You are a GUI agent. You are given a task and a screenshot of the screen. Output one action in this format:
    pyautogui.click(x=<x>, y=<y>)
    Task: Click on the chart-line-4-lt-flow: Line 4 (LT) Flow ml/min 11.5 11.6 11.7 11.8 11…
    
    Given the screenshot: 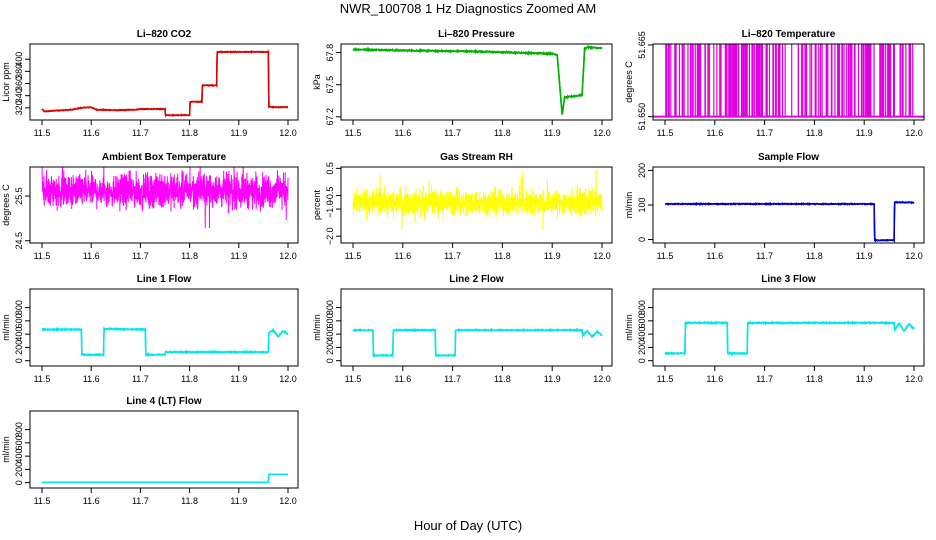 What is the action you would take?
    pyautogui.click(x=150, y=451)
    